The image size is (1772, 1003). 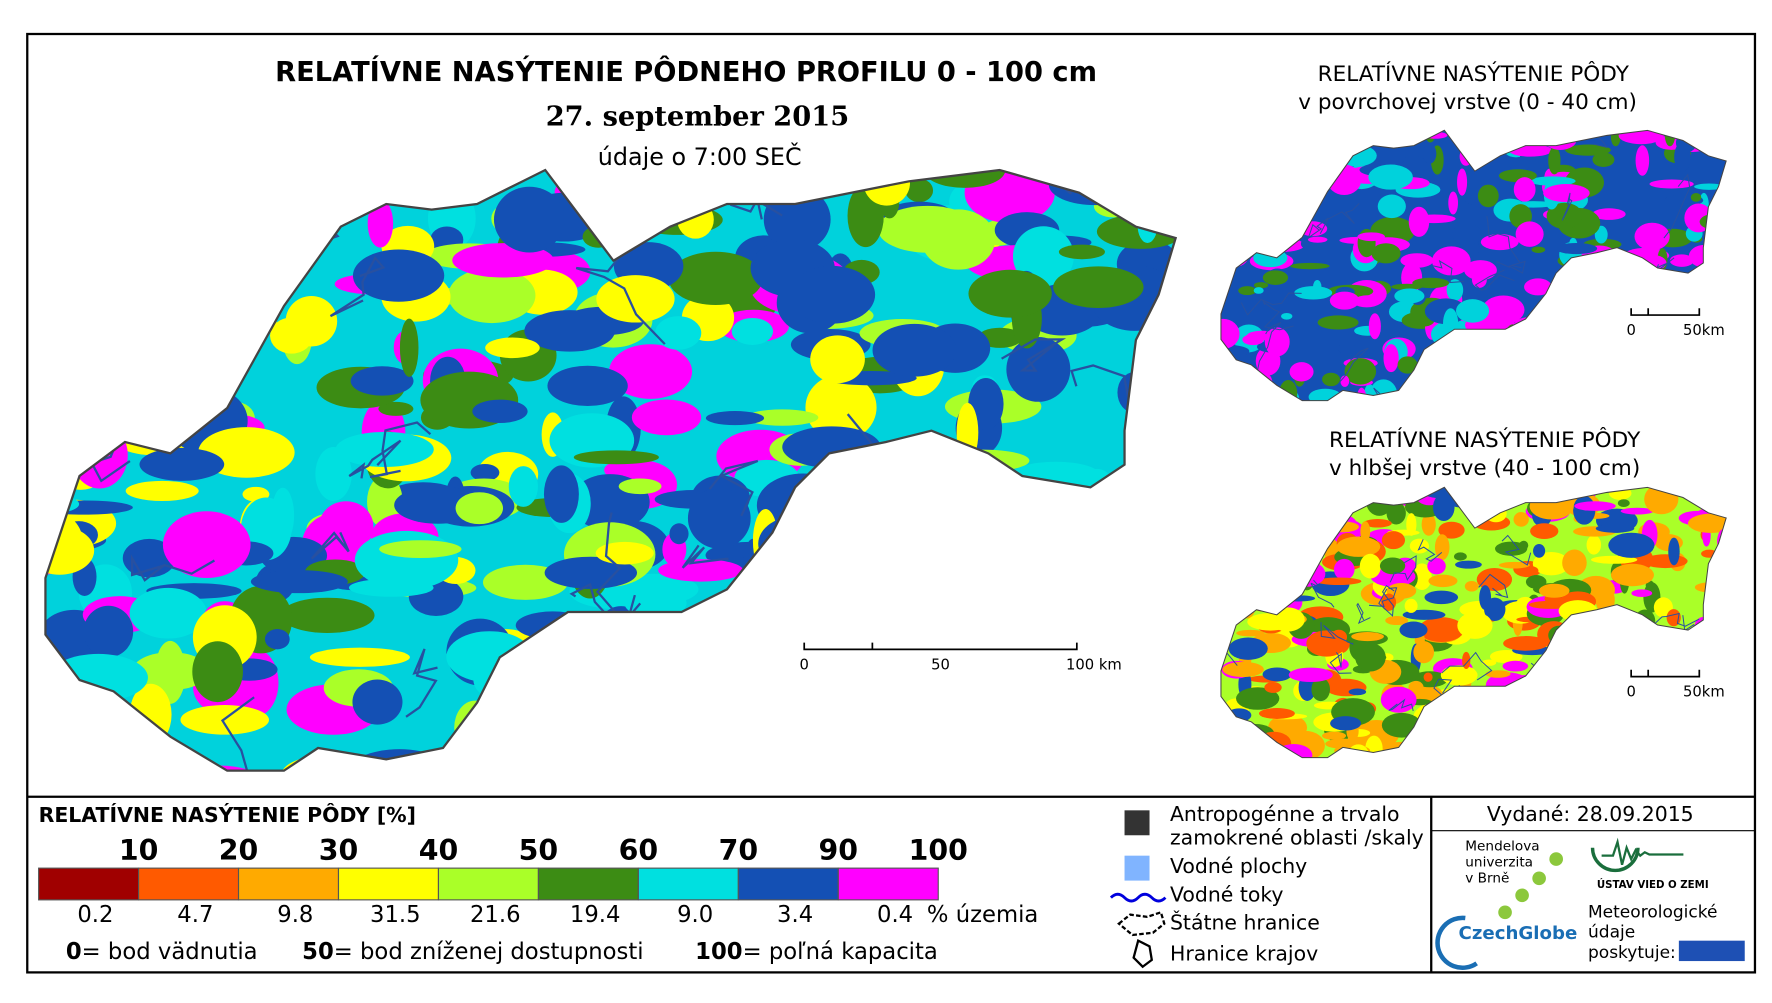 What do you see at coordinates (1227, 894) in the screenshot?
I see `symbol-label: Vodné toky` at bounding box center [1227, 894].